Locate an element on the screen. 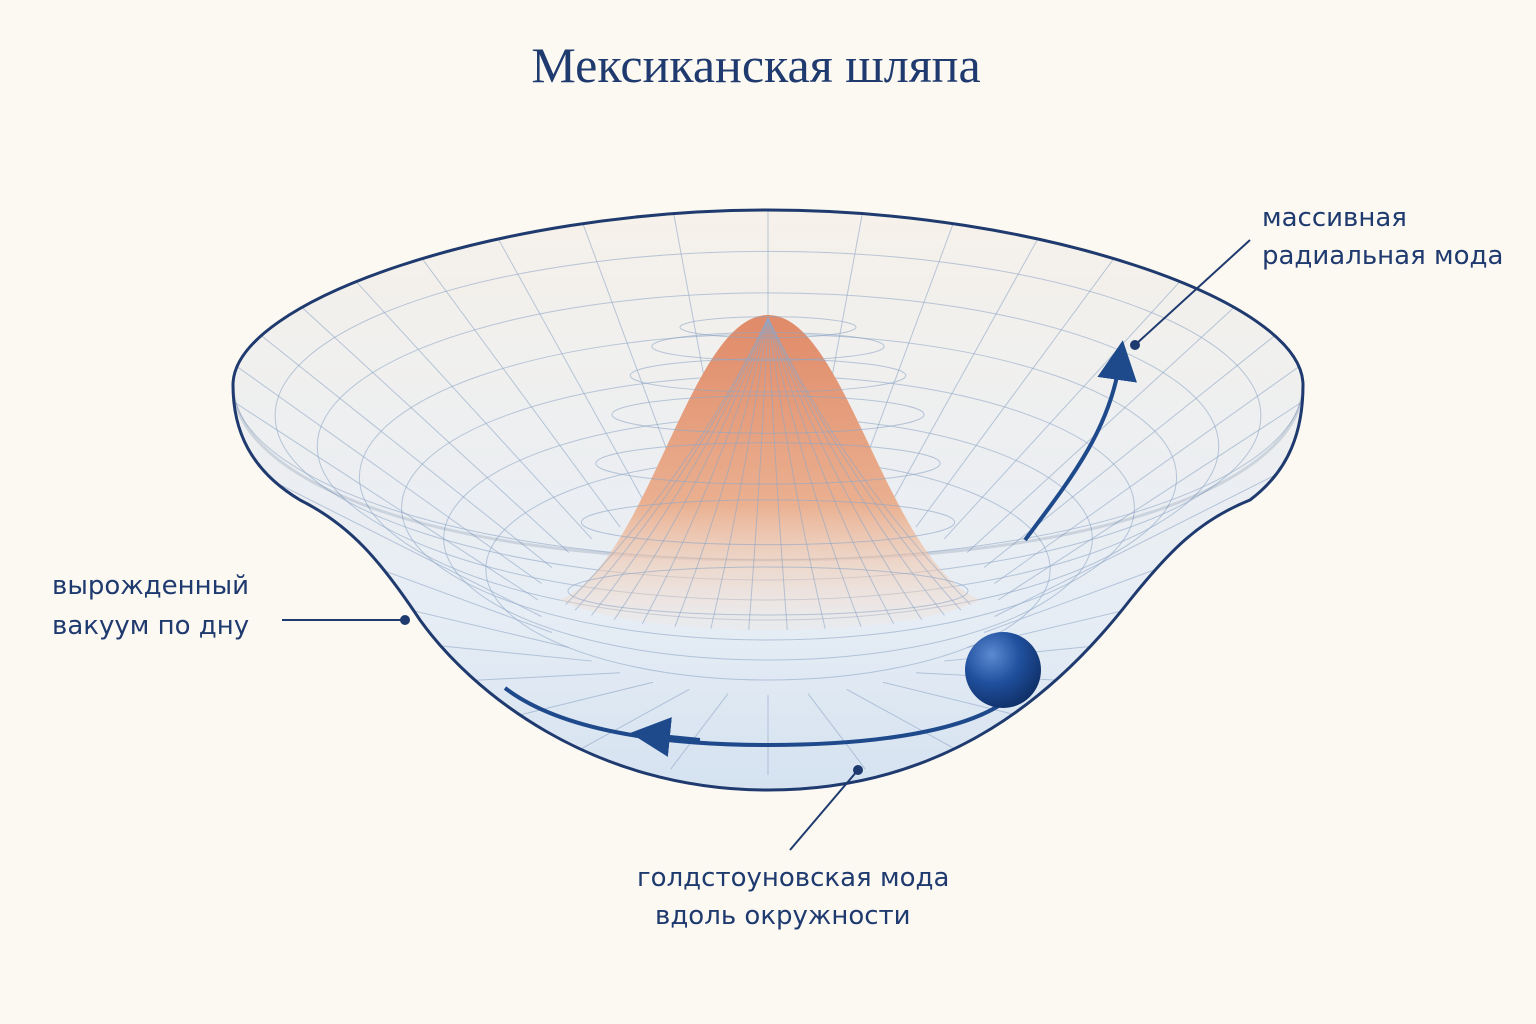 The height and width of the screenshot is (1024, 1536). annotation: массивная is located at coordinates (1334, 218).